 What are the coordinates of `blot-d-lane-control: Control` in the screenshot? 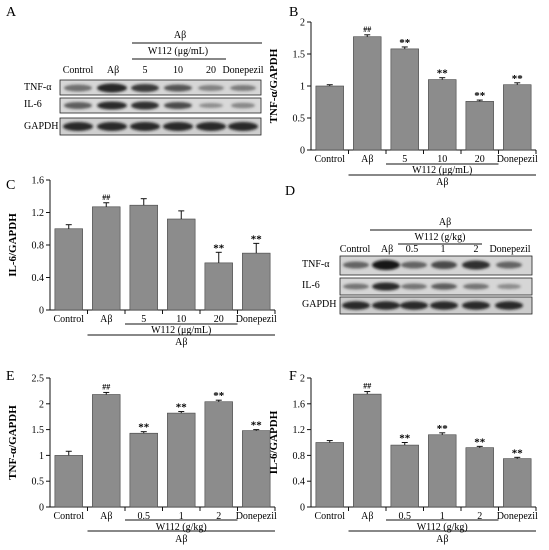 It's located at (355, 249).